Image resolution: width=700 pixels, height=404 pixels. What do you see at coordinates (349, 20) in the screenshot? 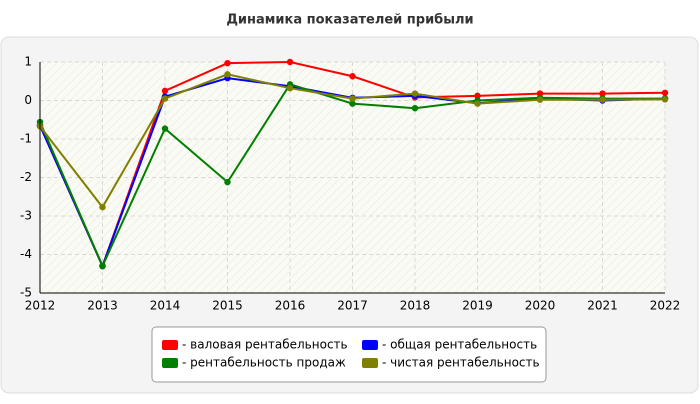
I see `chart-title: Динамика показателей прибыли` at bounding box center [349, 20].